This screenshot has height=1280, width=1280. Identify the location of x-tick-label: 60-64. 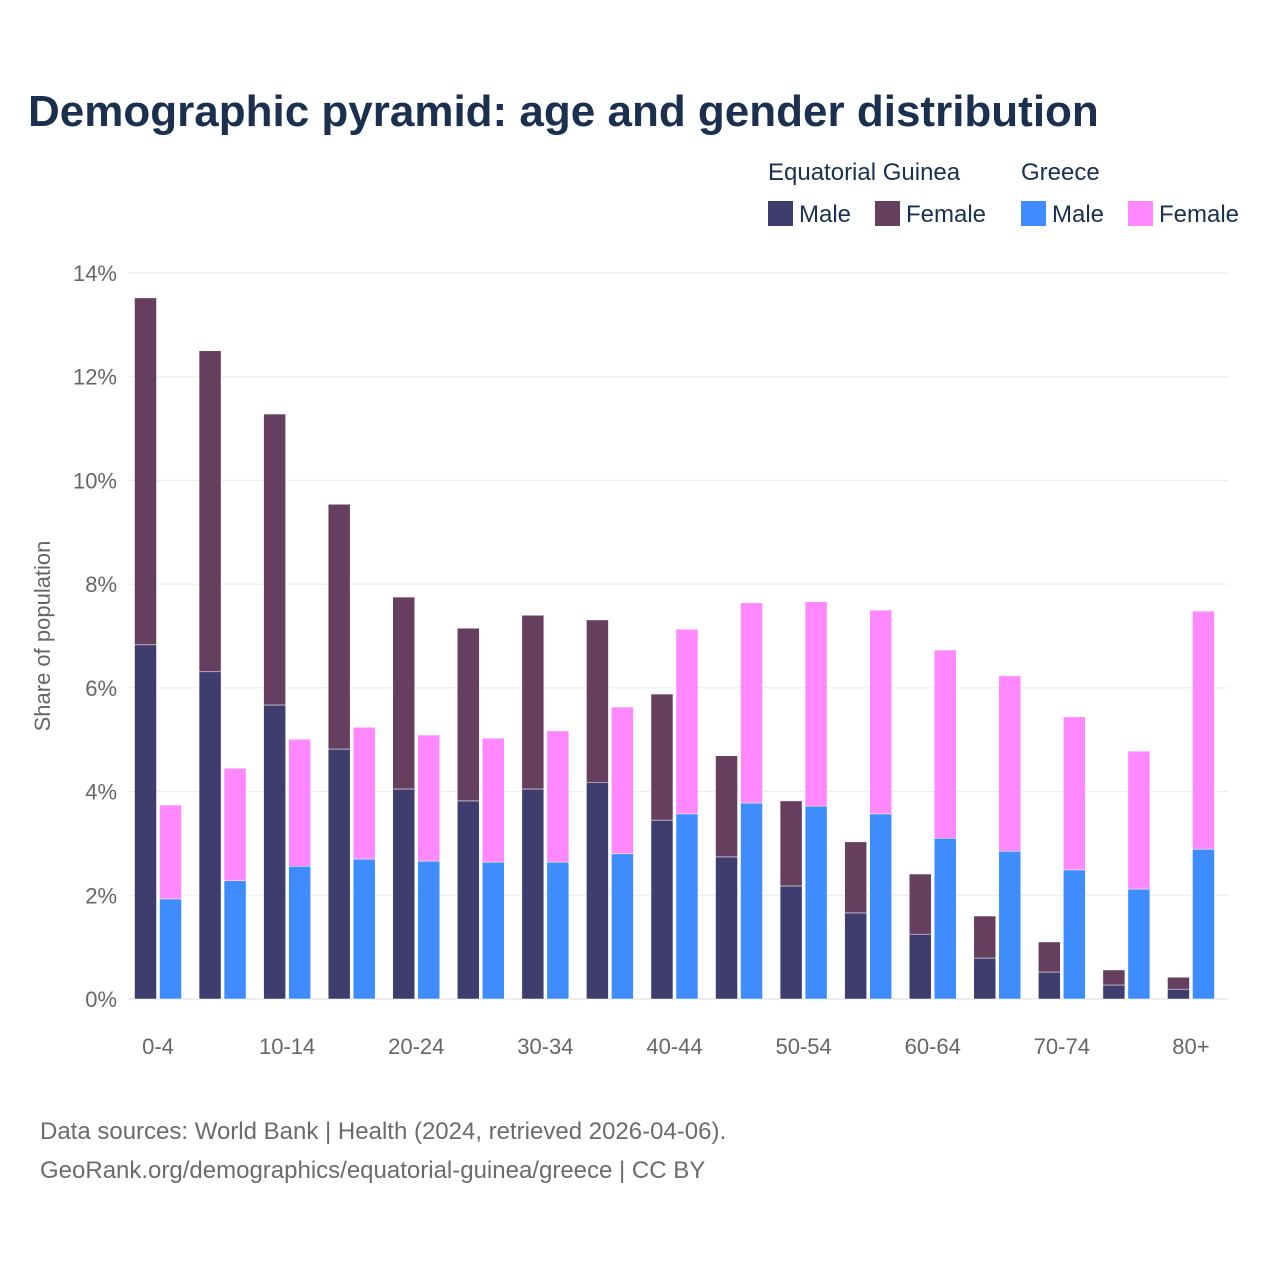
(933, 1046).